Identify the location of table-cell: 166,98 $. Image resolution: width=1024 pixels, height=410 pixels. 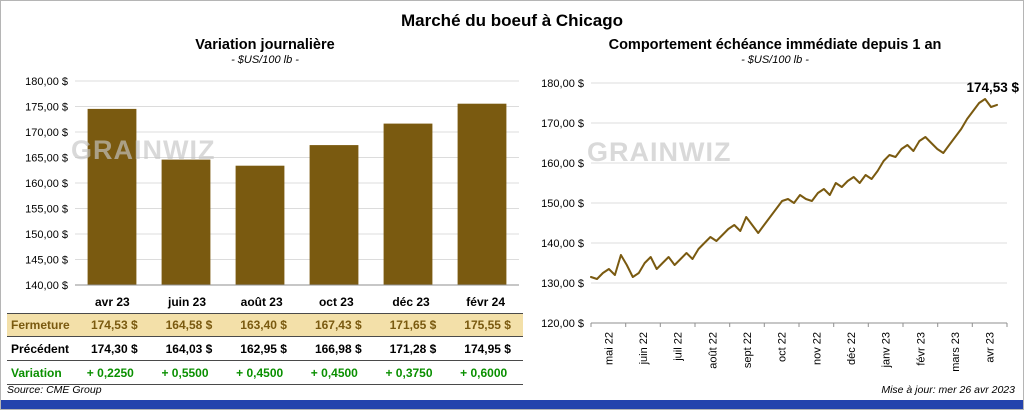
(338, 348).